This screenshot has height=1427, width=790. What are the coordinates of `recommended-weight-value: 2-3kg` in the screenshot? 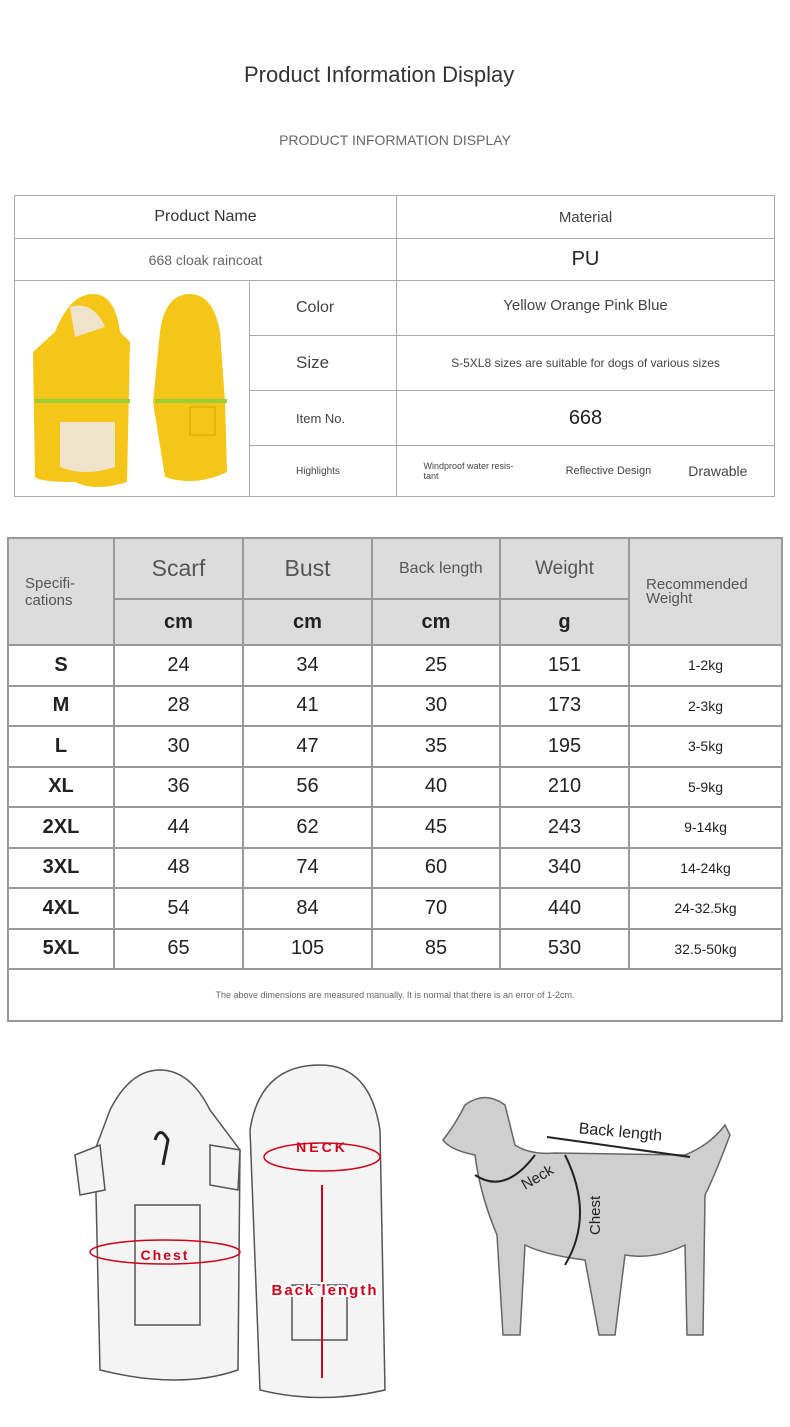 It's located at (705, 705).